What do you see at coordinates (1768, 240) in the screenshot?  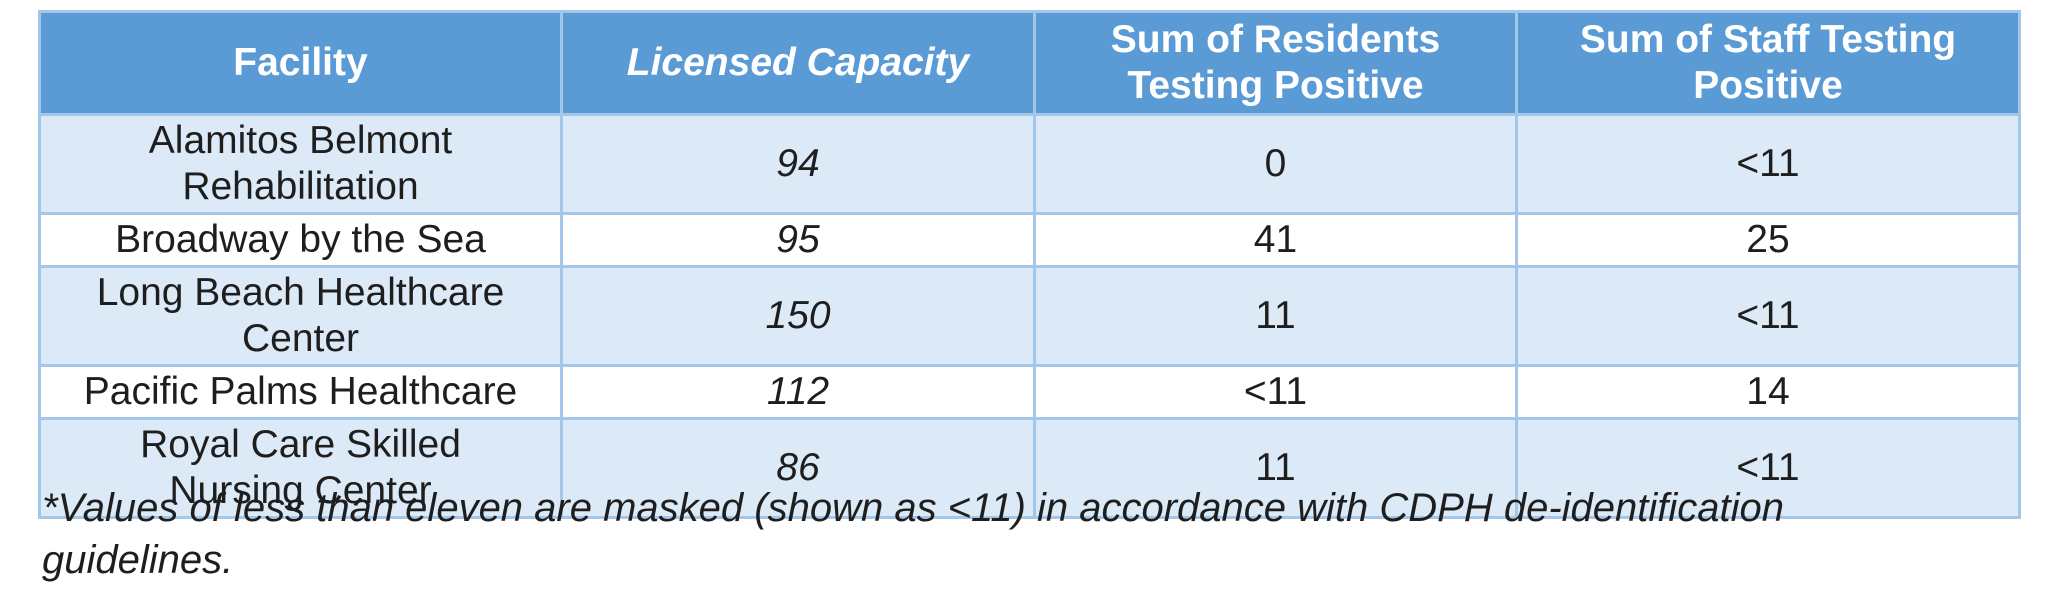 I see `staff-positive-cell: 25` at bounding box center [1768, 240].